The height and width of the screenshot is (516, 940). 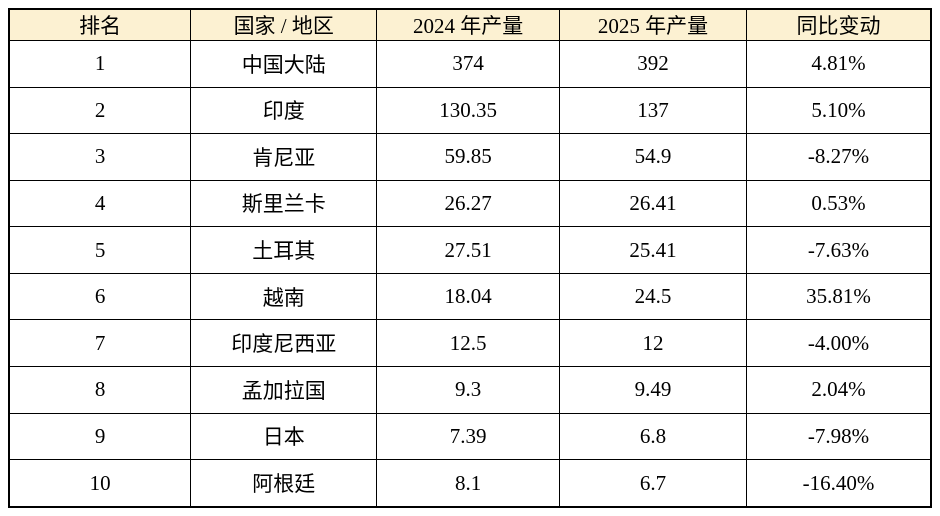 What do you see at coordinates (100, 436) in the screenshot?
I see `cell-rank: 9` at bounding box center [100, 436].